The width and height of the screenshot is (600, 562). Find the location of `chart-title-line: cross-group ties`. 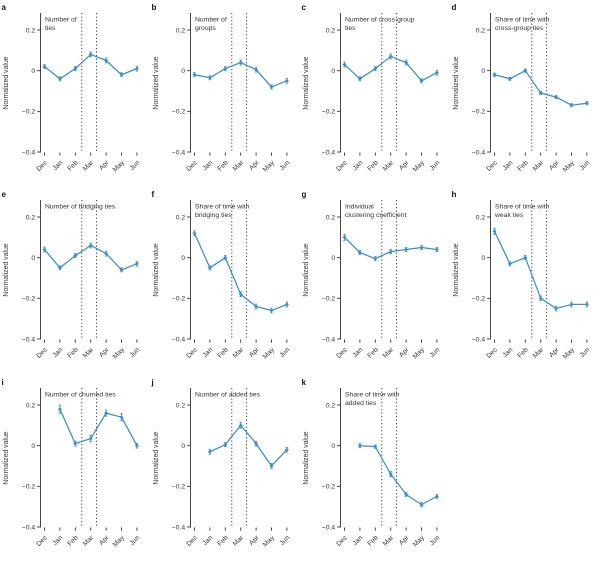

chart-title-line: cross-group ties is located at coordinates (519, 28).